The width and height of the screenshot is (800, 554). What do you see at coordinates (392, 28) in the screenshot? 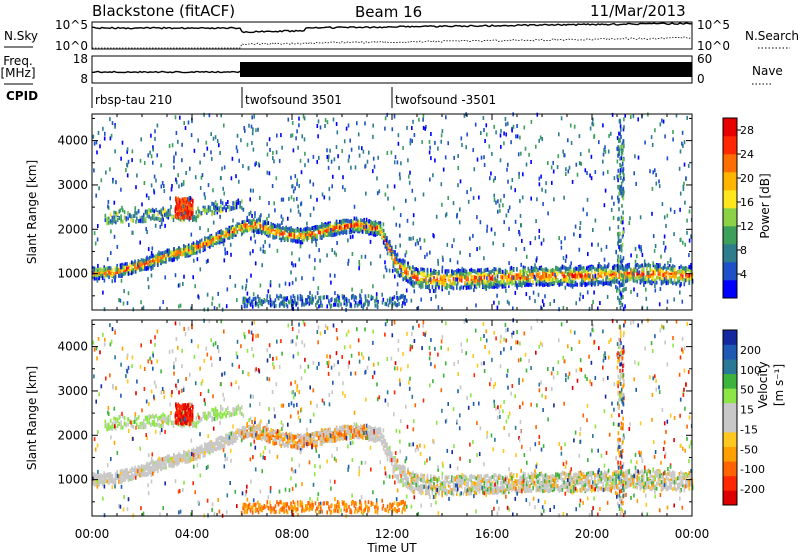
I see `nsky-trace` at bounding box center [392, 28].